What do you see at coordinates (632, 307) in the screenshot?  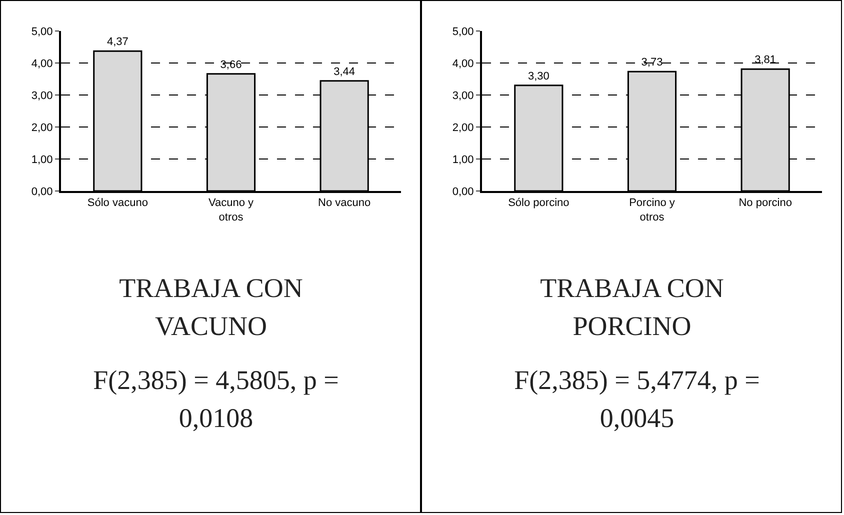 I see `text: TRABAJA CON PORCINO` at bounding box center [632, 307].